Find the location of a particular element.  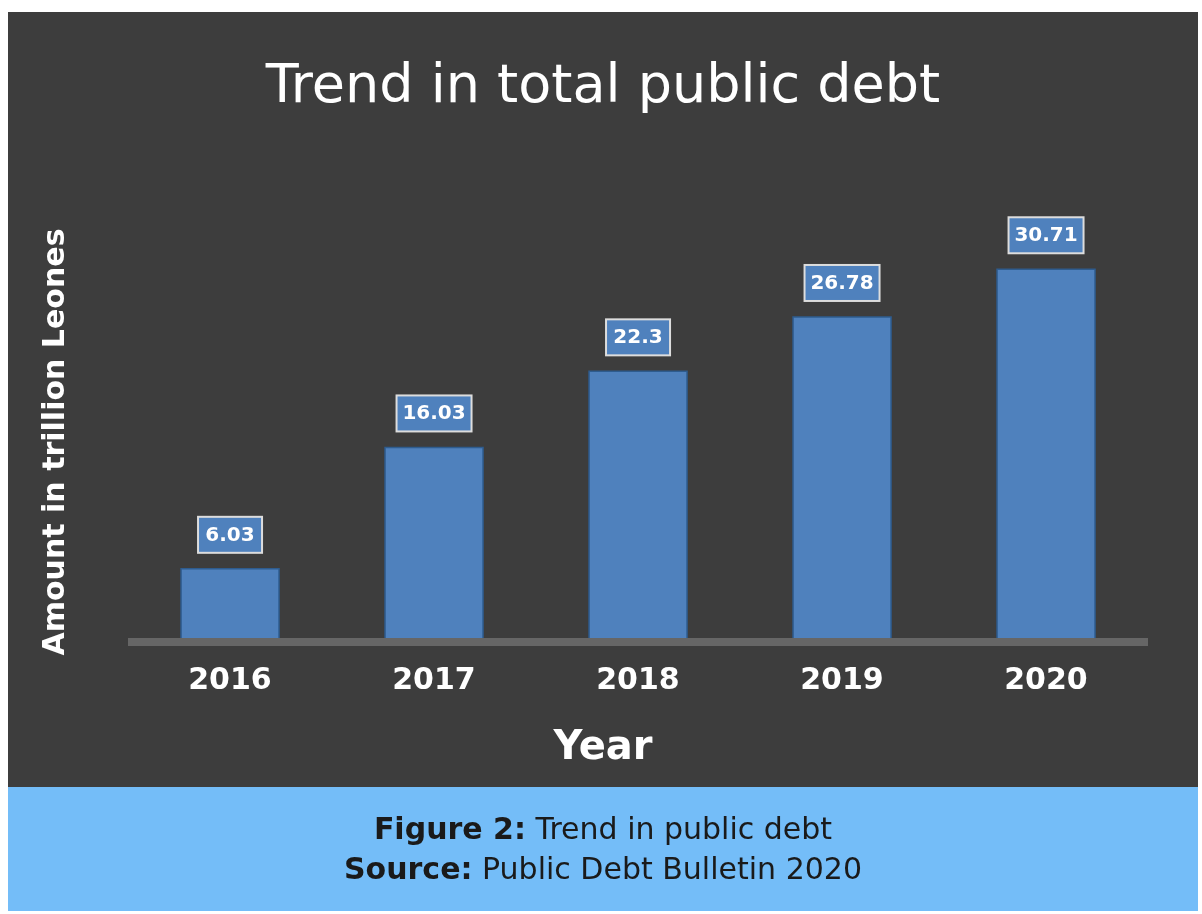

x-tick-label: 2017 is located at coordinates (434, 679).